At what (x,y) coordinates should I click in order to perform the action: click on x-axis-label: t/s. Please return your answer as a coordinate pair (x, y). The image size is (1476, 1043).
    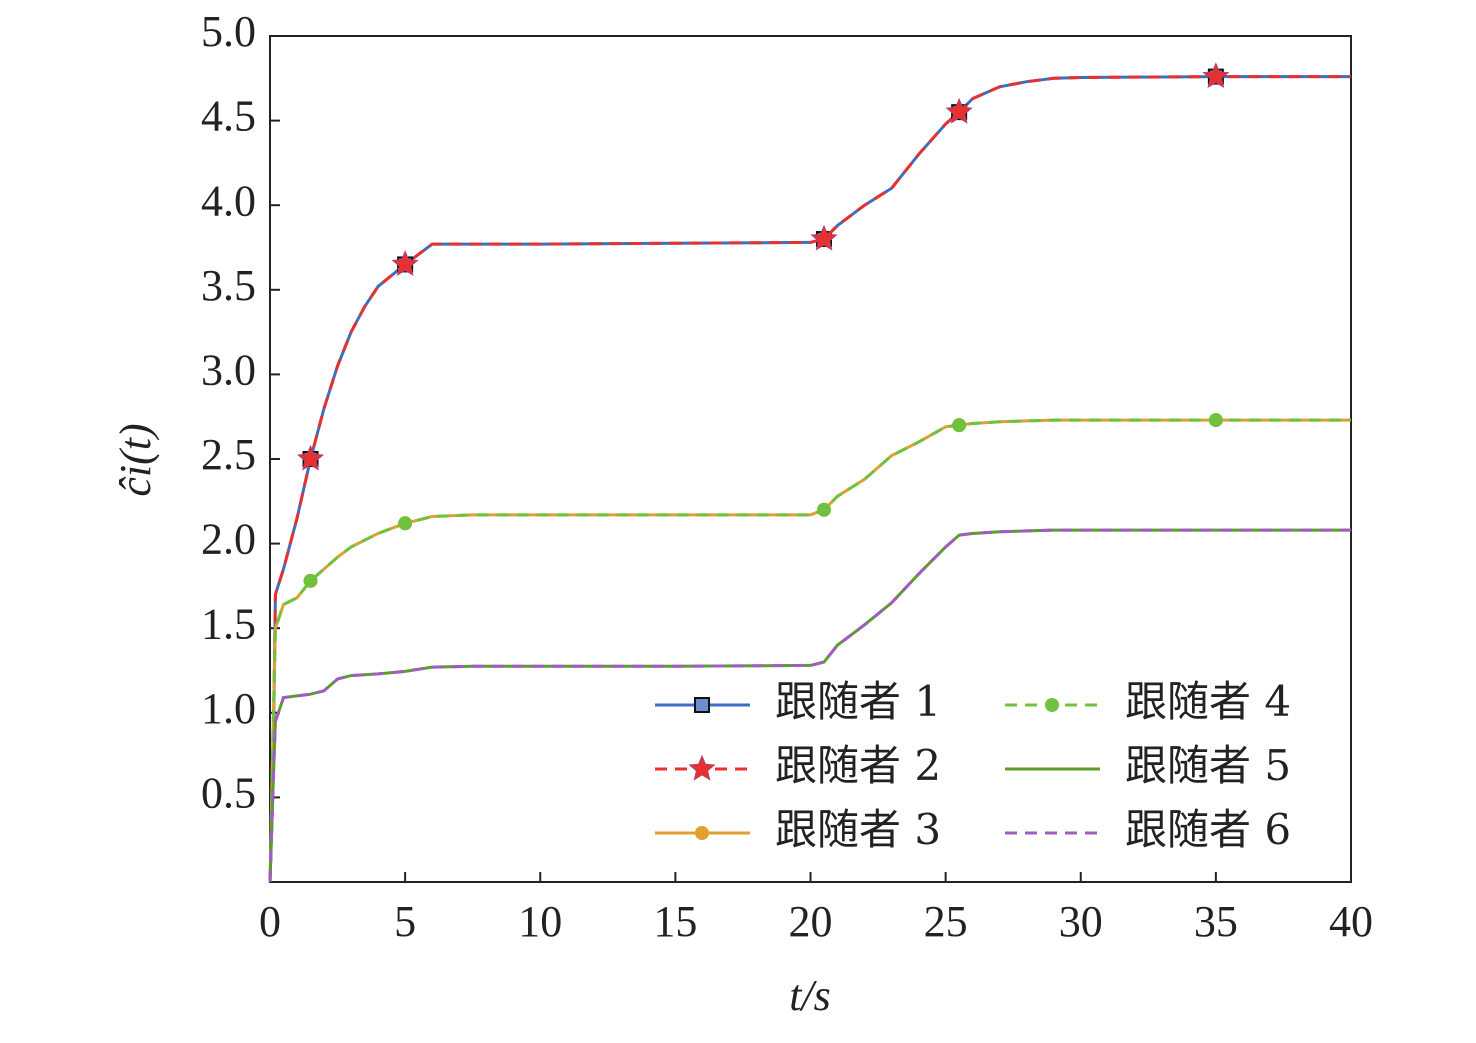
    Looking at the image, I should click on (810, 995).